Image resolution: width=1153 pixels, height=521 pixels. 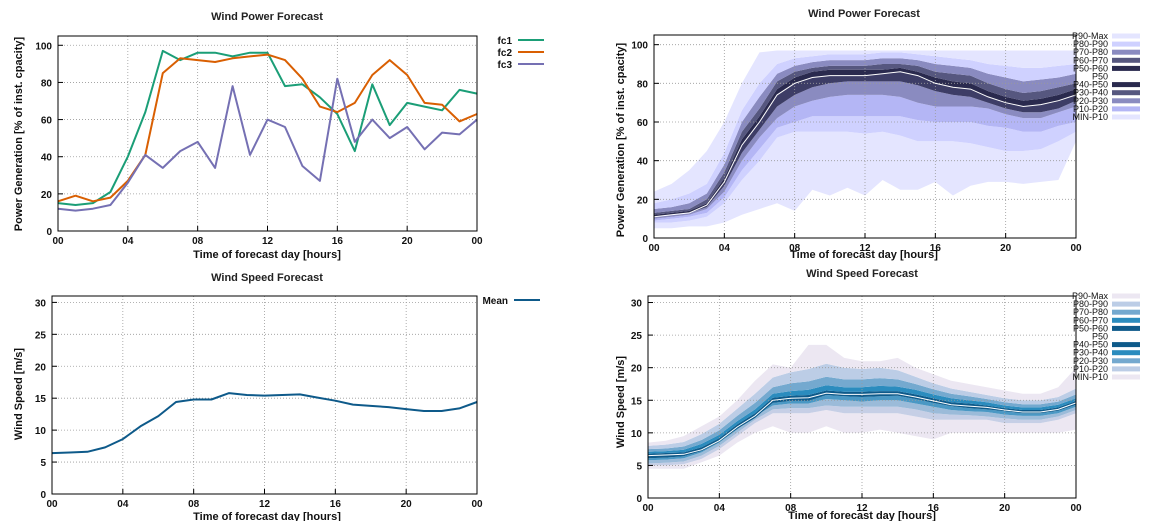 I want to click on median-line, so click(x=862, y=424).